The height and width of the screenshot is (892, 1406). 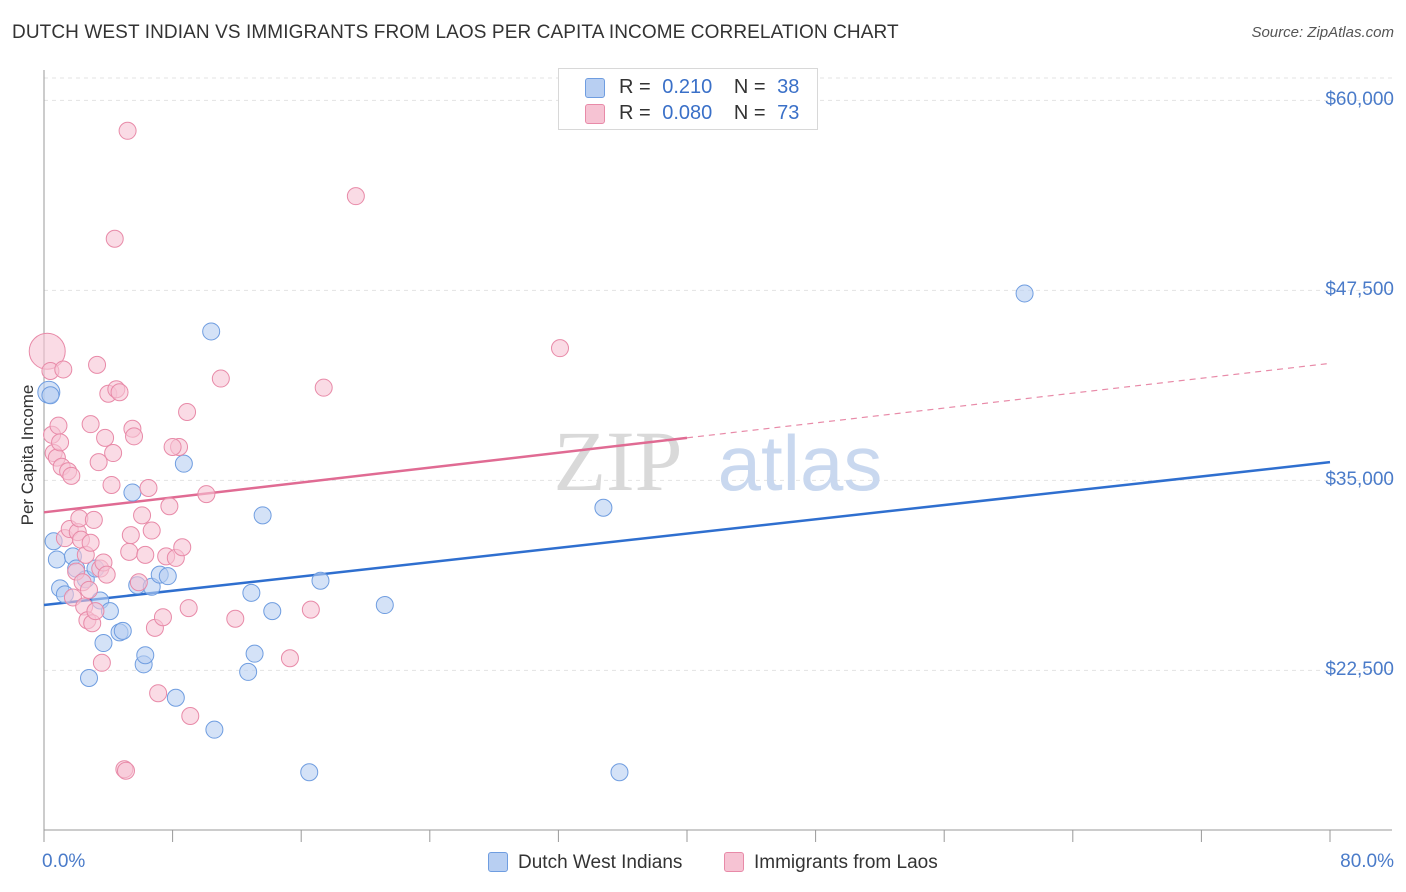 What do you see at coordinates (64, 861) in the screenshot?
I see `x-tick-min: 0.0%` at bounding box center [64, 861].